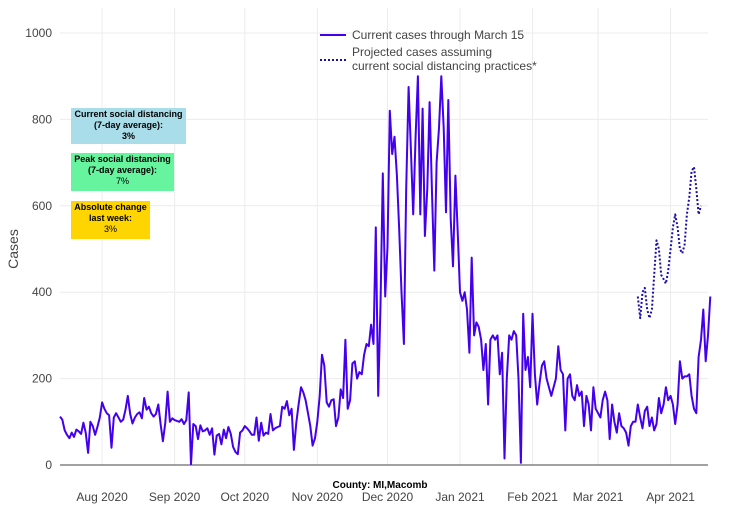 This screenshot has width=735, height=525. What do you see at coordinates (128, 136) in the screenshot?
I see `current-distancing-value: 3%` at bounding box center [128, 136].